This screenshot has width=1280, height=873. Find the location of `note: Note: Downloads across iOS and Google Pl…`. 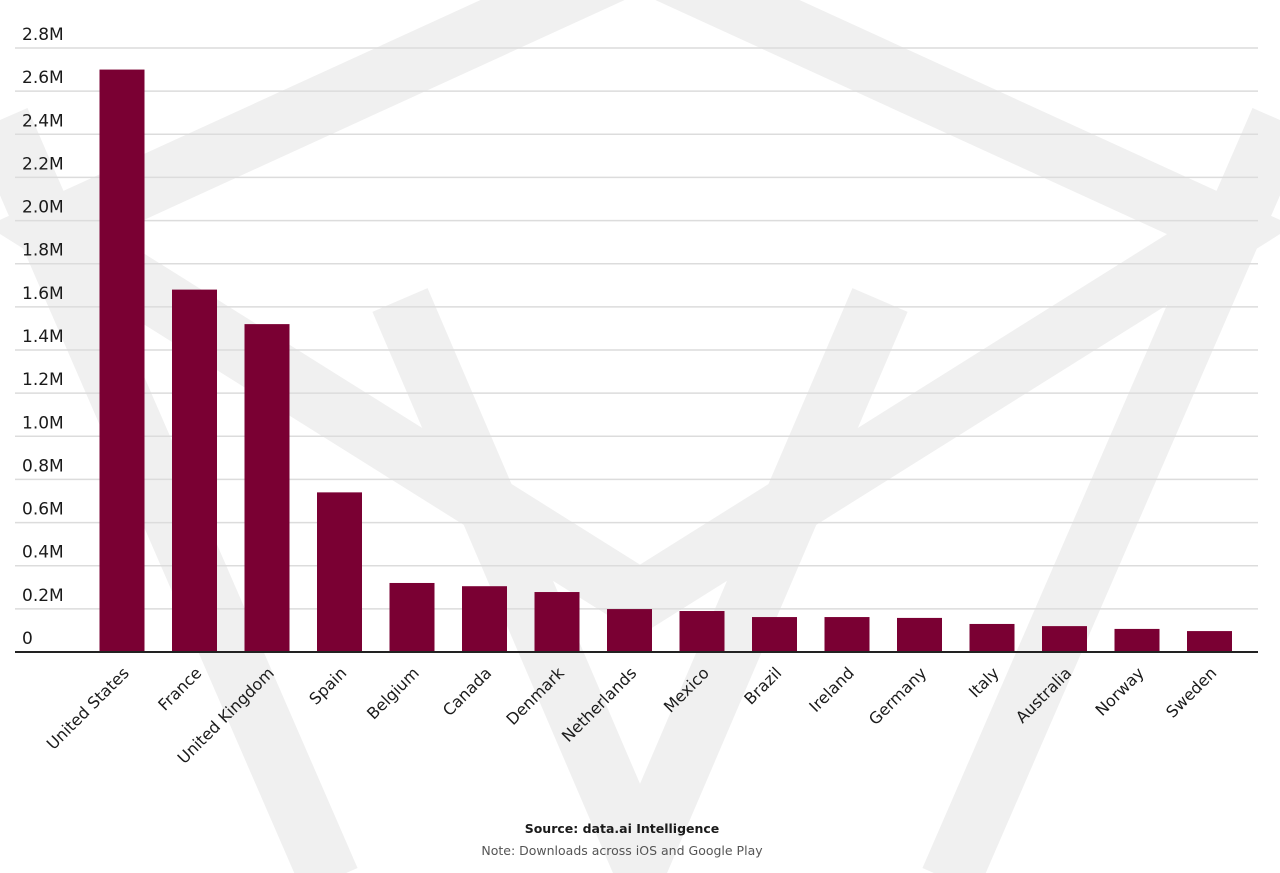

note: Note: Downloads across iOS and Google Pl… is located at coordinates (622, 850).